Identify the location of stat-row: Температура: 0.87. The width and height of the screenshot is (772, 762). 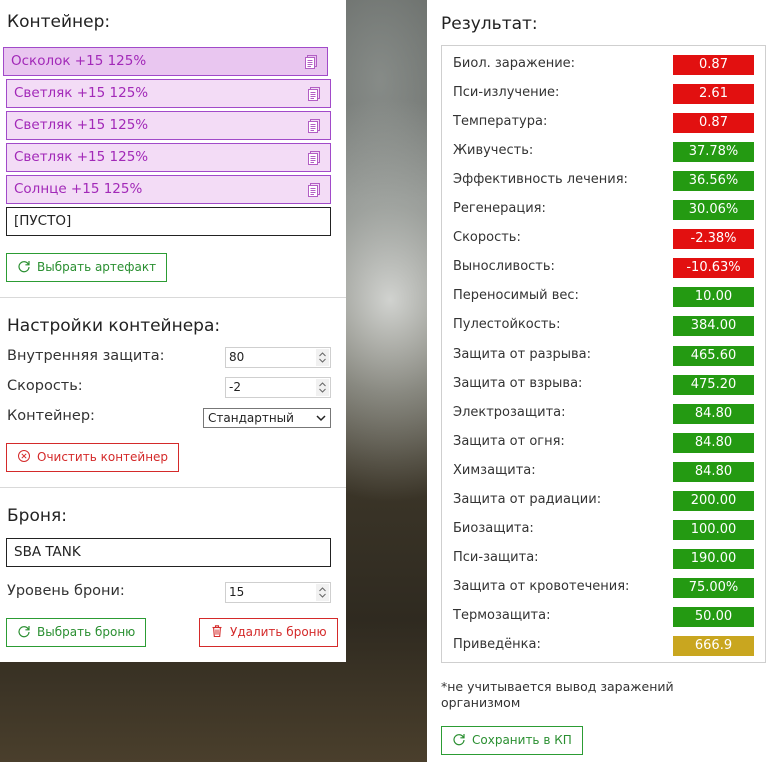
(603, 122).